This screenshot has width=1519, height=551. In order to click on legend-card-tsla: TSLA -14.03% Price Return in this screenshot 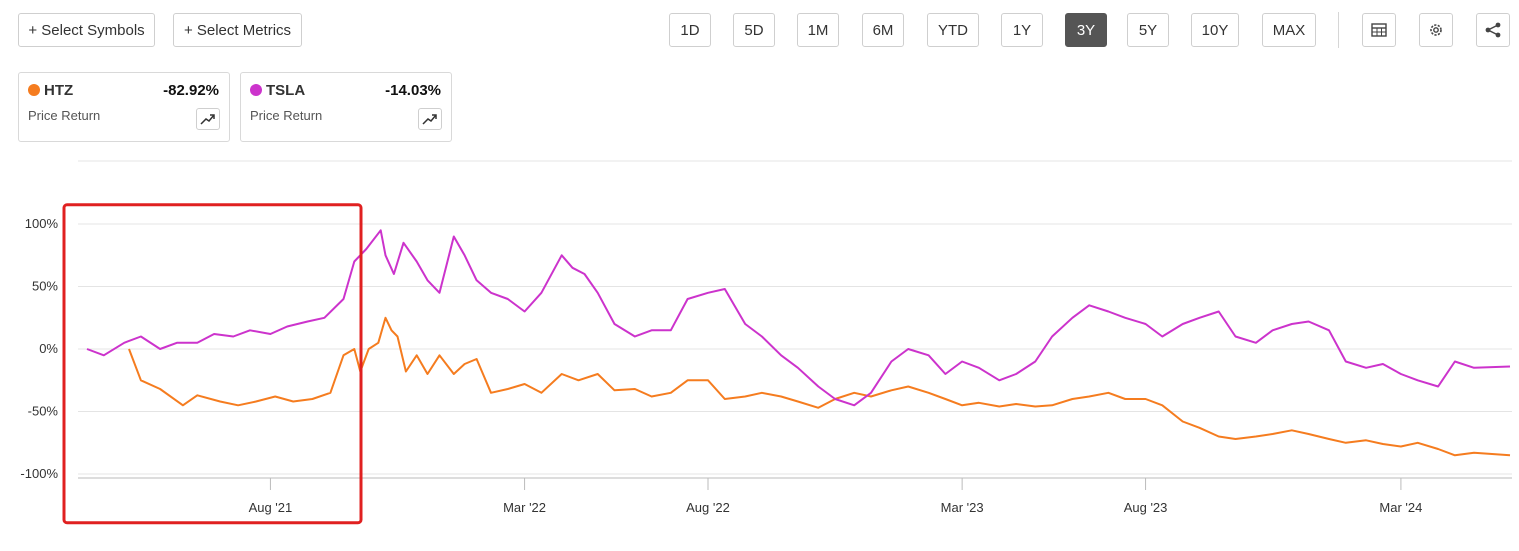, I will do `click(346, 107)`.